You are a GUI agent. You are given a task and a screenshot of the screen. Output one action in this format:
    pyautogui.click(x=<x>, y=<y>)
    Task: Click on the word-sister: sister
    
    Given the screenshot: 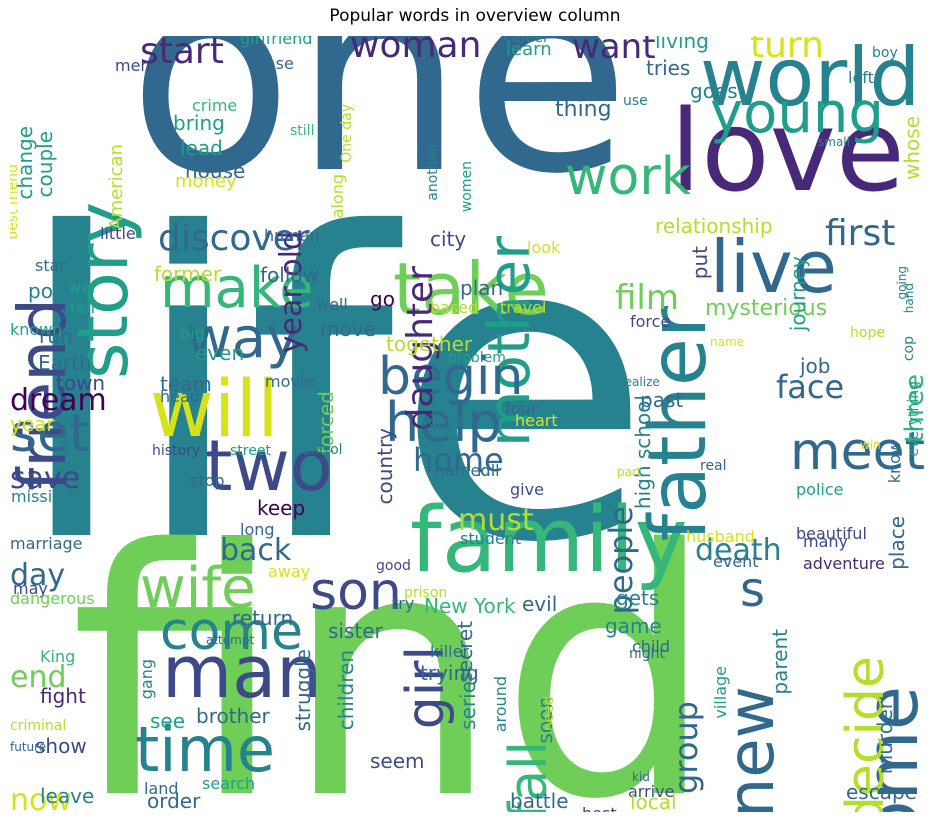 What is the action you would take?
    pyautogui.click(x=355, y=631)
    